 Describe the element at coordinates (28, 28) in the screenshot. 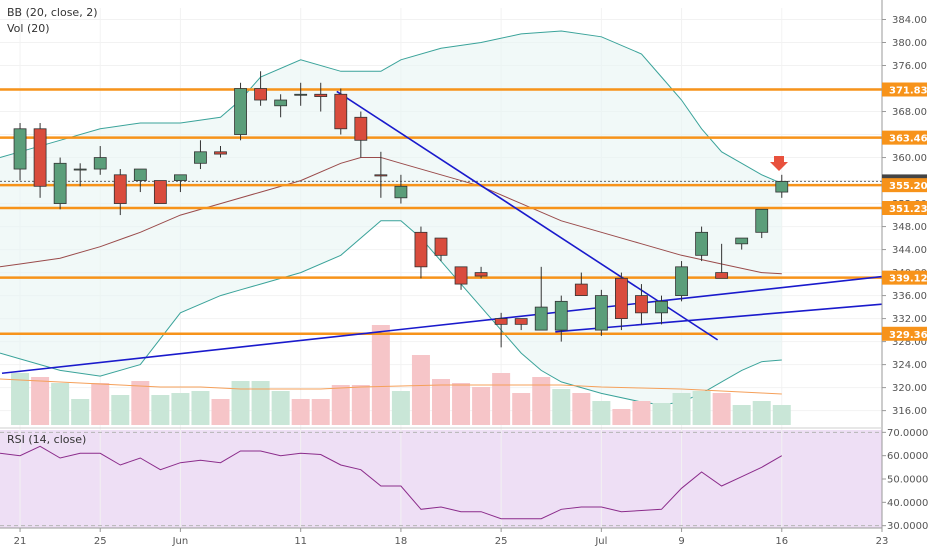

I see `vol-legend: Vol (20)` at that location.